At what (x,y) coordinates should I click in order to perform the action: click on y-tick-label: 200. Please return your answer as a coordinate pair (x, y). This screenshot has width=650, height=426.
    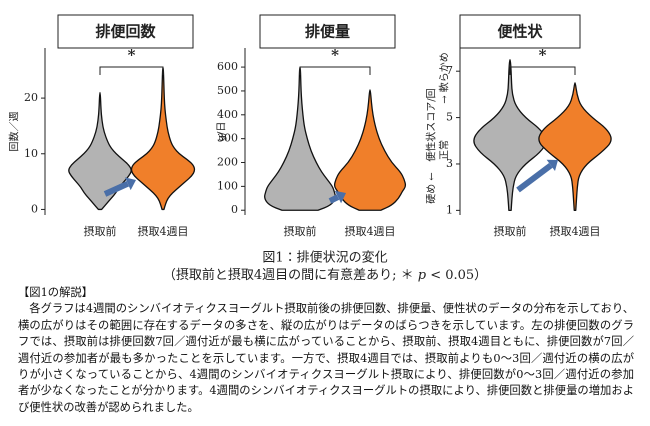
    Looking at the image, I should click on (227, 162).